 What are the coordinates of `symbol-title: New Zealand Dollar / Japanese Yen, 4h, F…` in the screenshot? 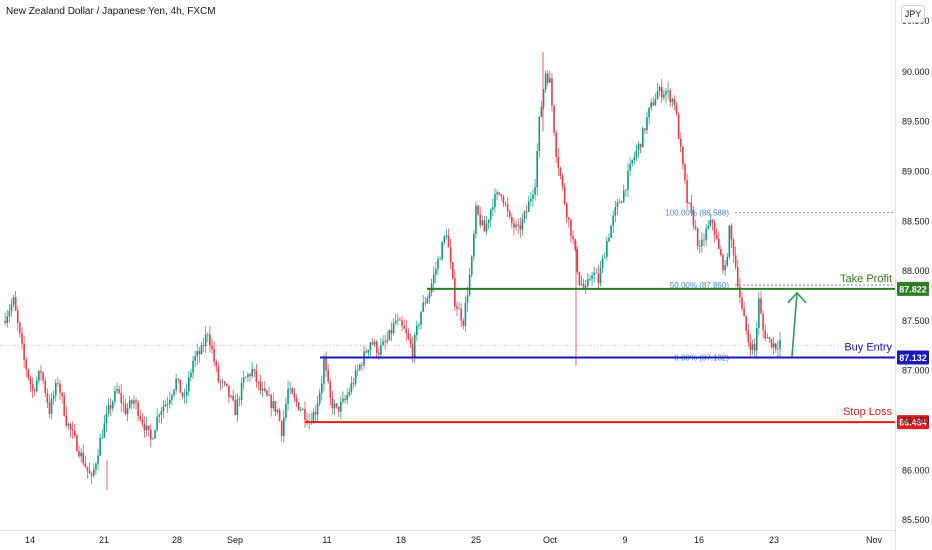 It's located at (111, 11).